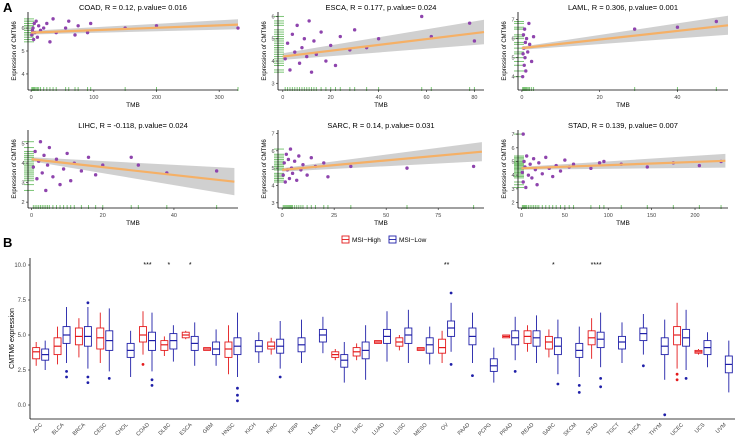 This screenshot has height=448, width=736. What do you see at coordinates (447, 347) in the screenshot?
I see `box-group-ov: OV **` at bounding box center [447, 347].